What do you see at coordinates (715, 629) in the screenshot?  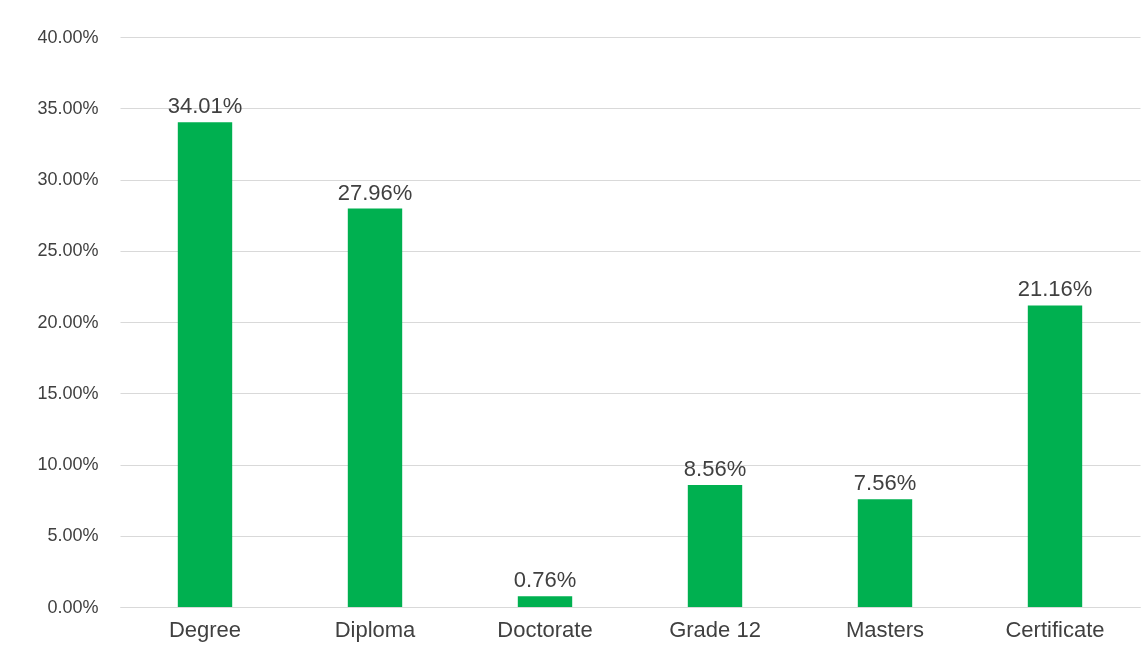 I see `x-tick-label: Grade 12` at bounding box center [715, 629].